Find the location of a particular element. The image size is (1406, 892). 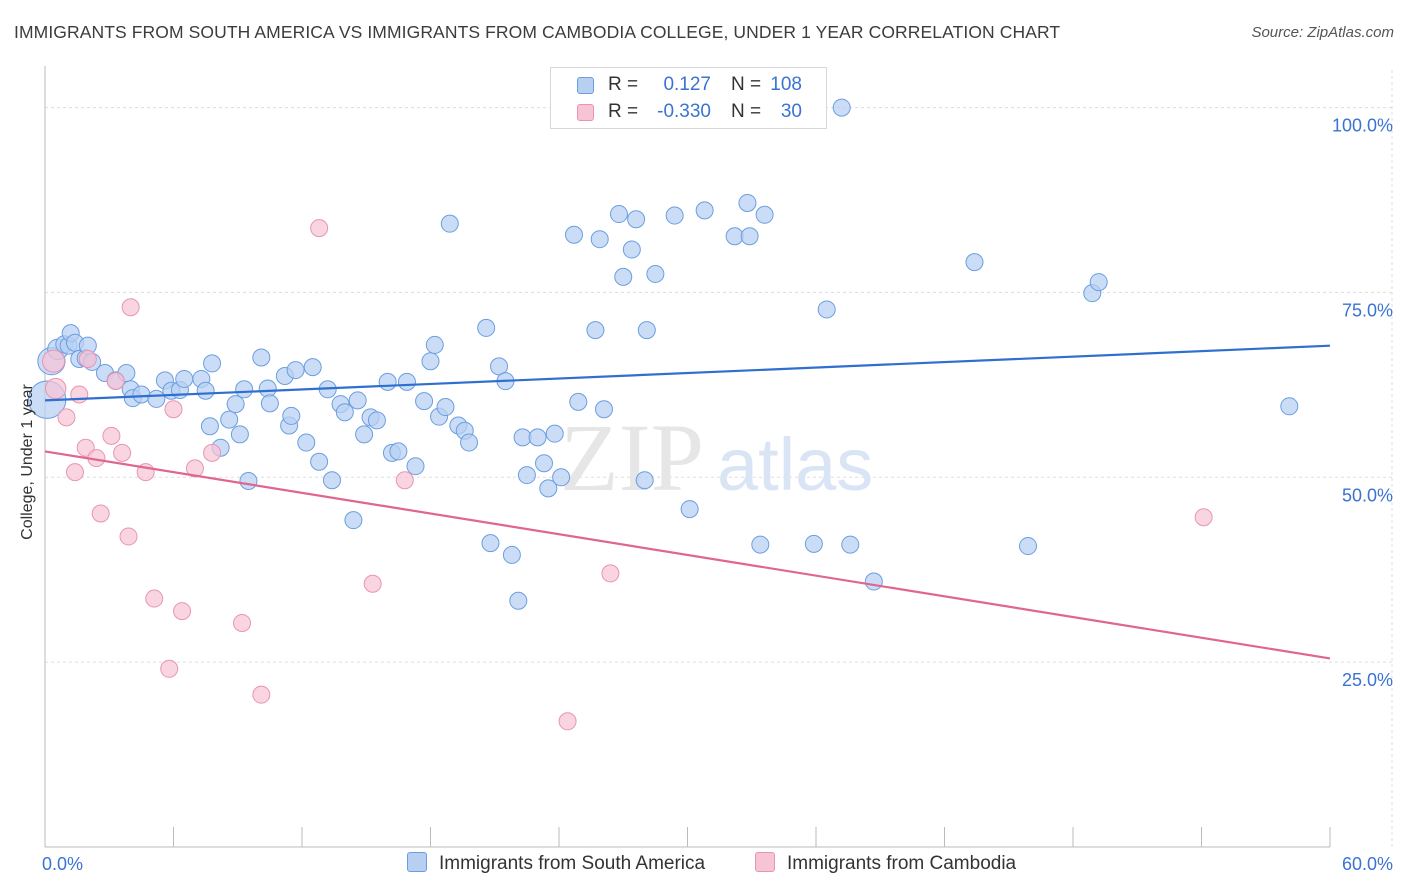

legend-r-value: -0.330 is located at coordinates (684, 111).